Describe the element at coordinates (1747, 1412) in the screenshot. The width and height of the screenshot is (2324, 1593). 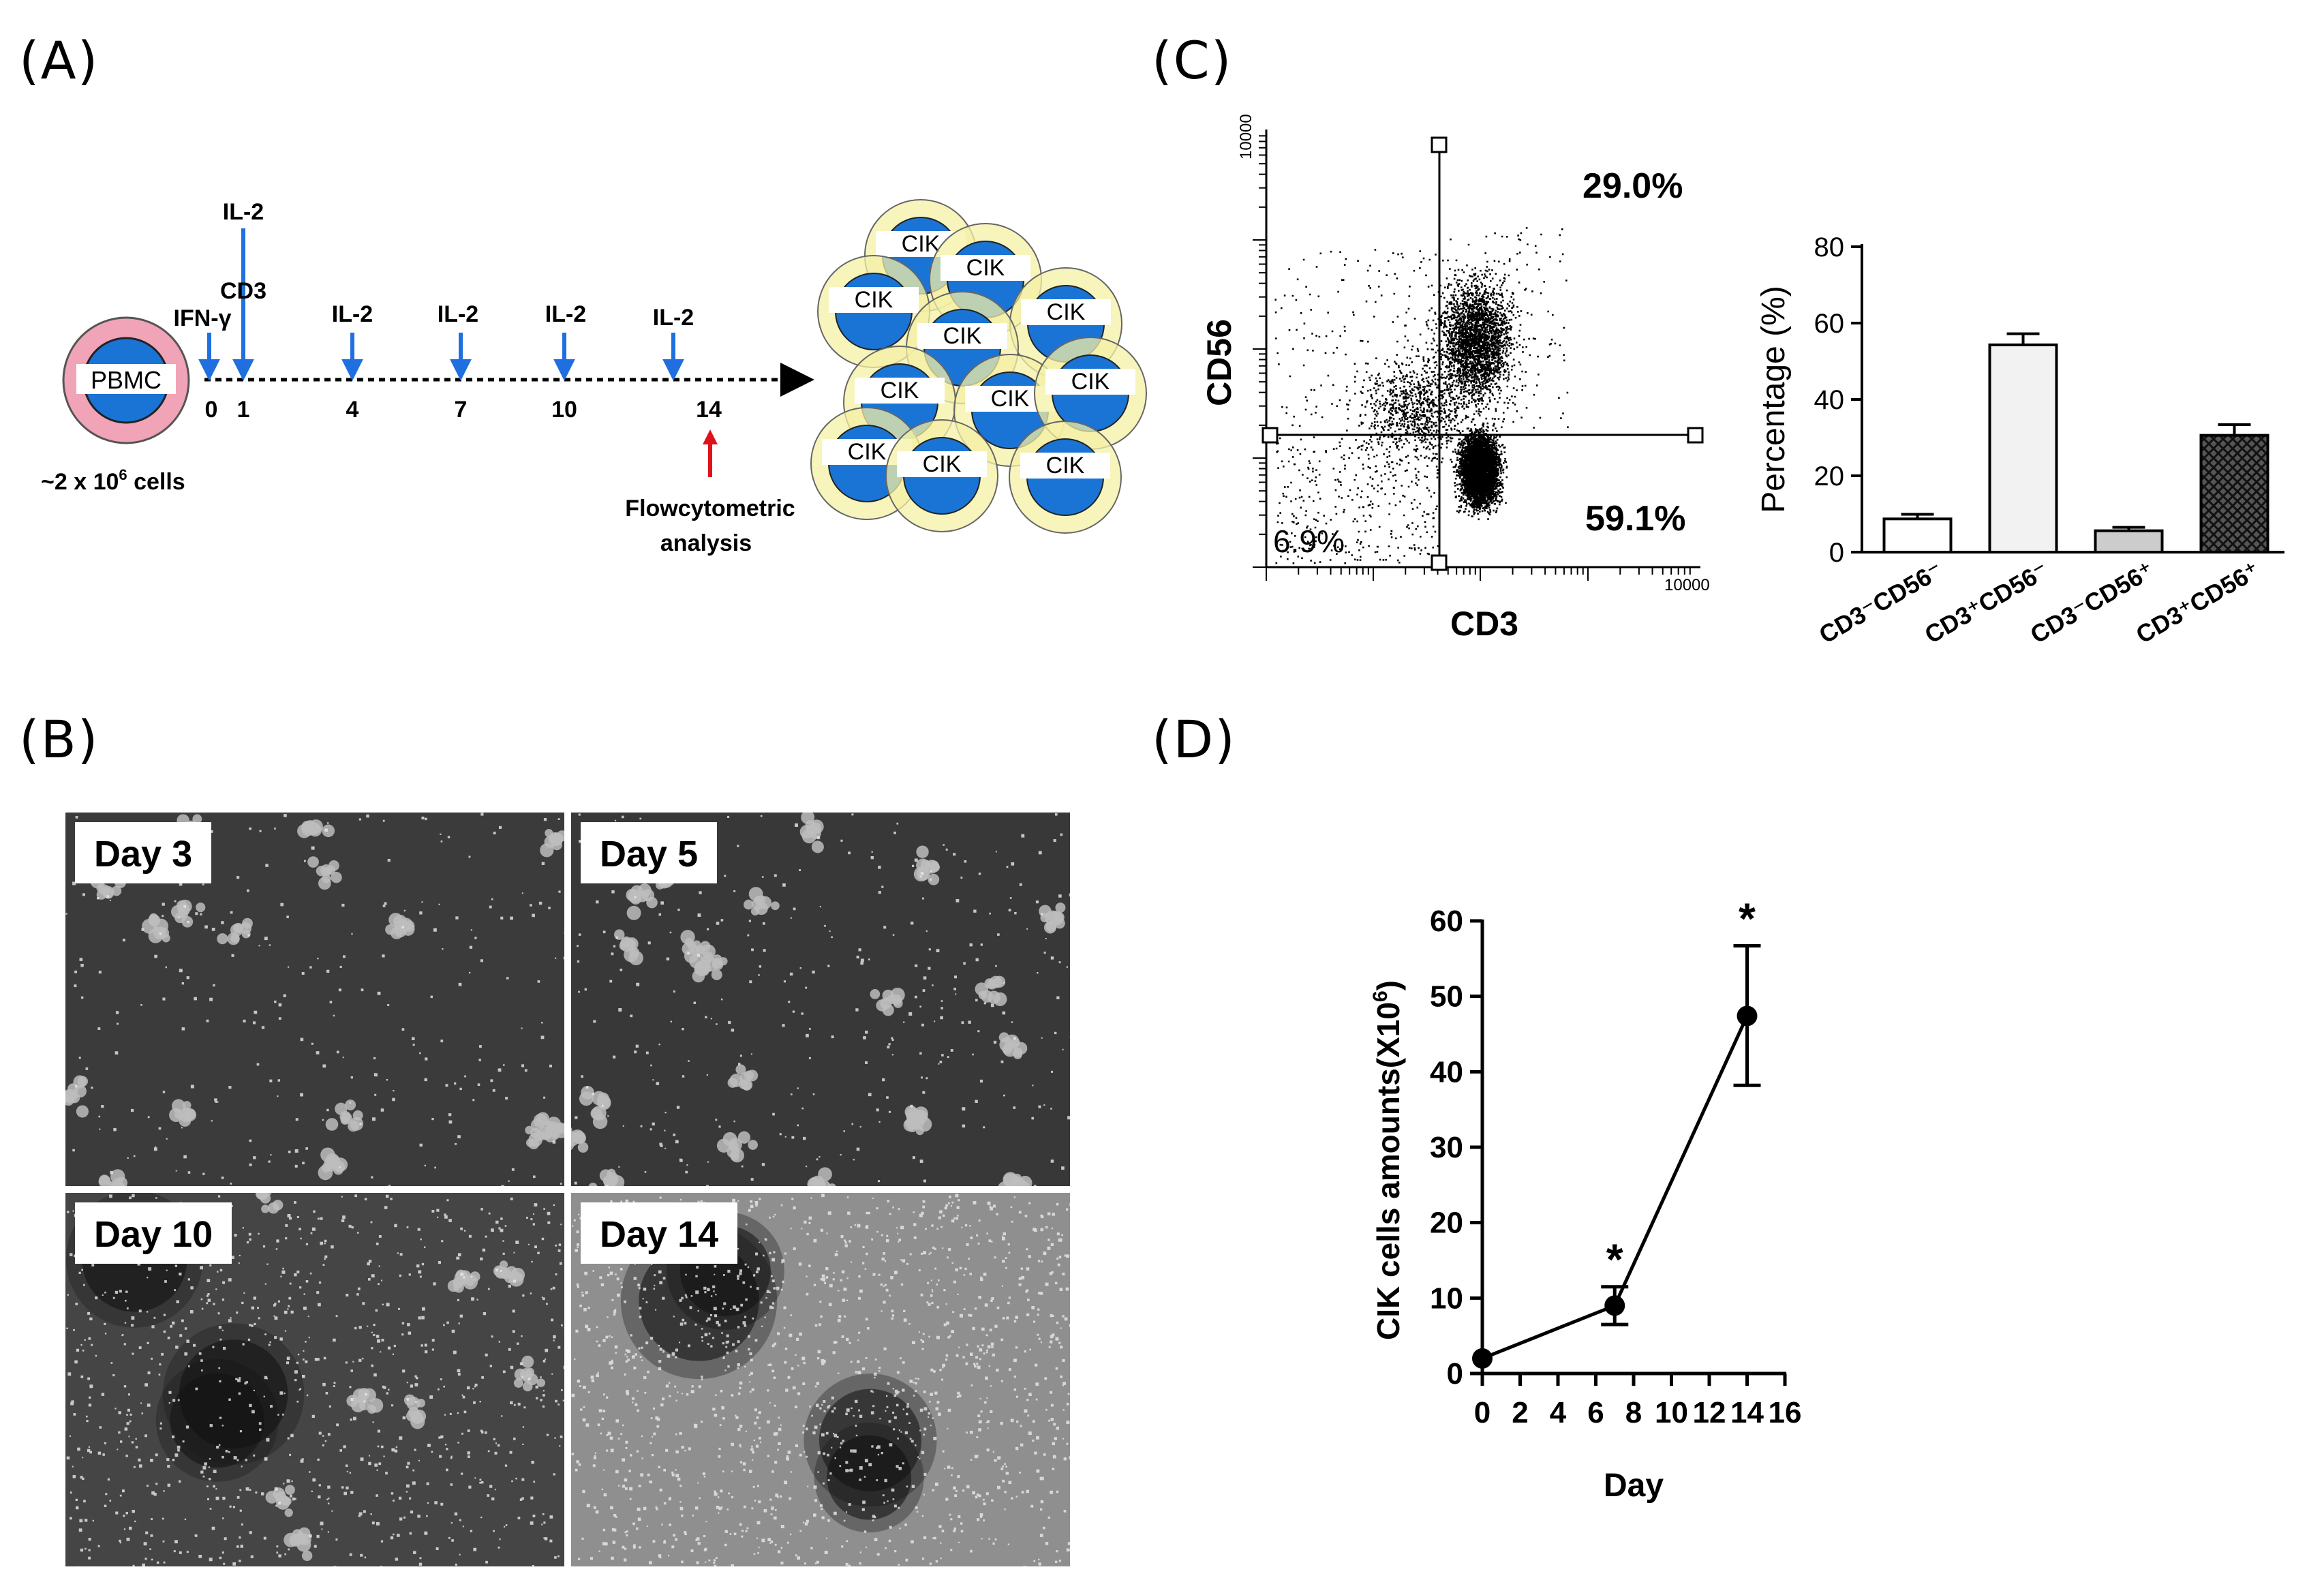
I see `line-x-tick-label: 14` at that location.